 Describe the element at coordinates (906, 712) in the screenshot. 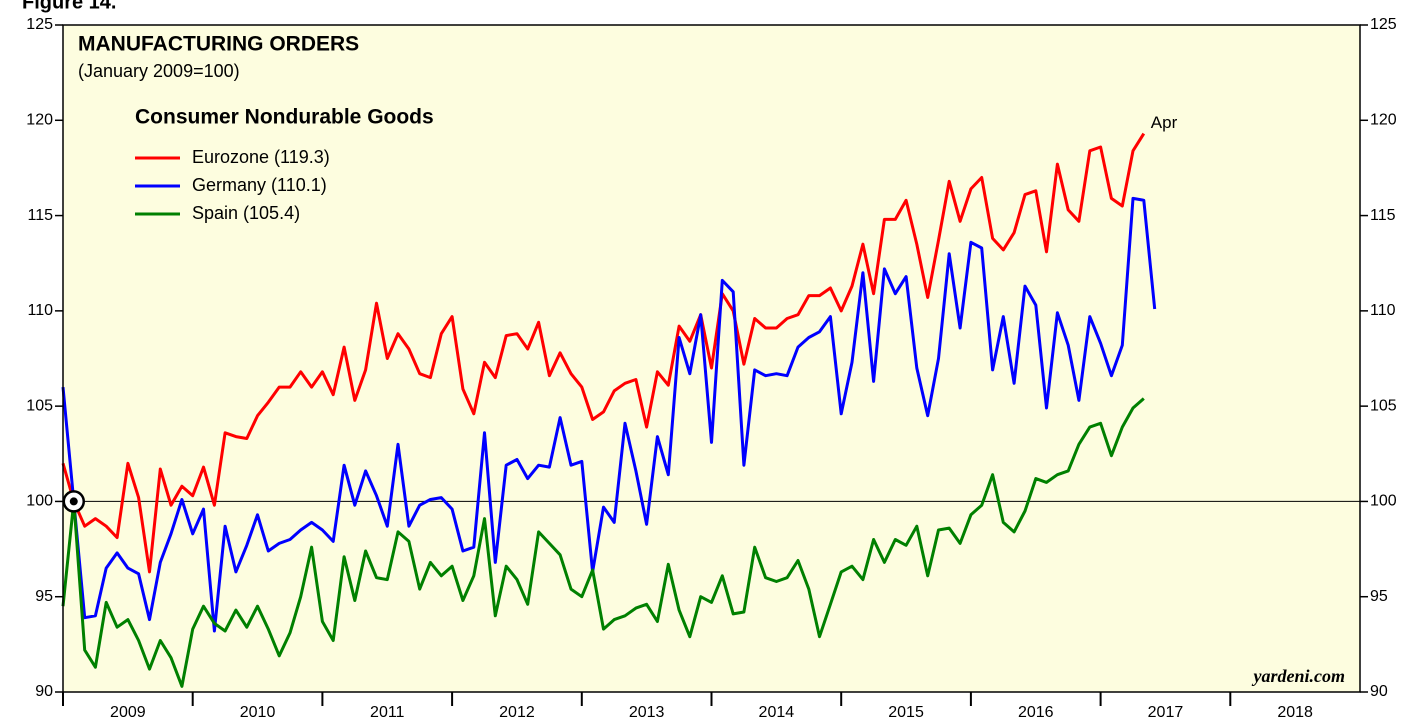

I see `x-tick-label: 2015` at that location.